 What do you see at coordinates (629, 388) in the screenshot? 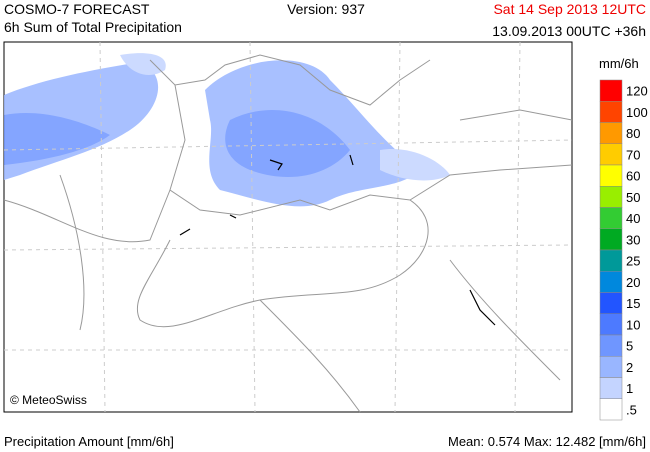
I see `legend-label: 1` at bounding box center [629, 388].